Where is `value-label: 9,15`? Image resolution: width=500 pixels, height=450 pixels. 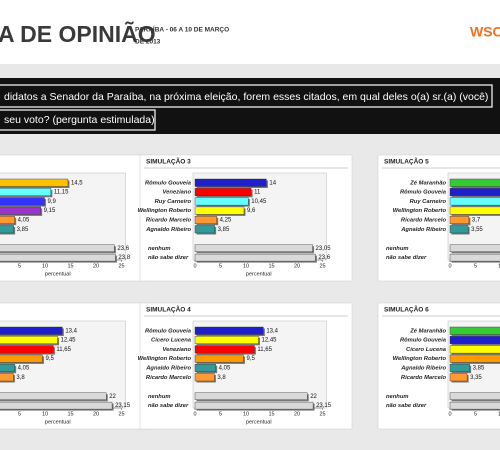 value-label: 9,15 is located at coordinates (50, 211).